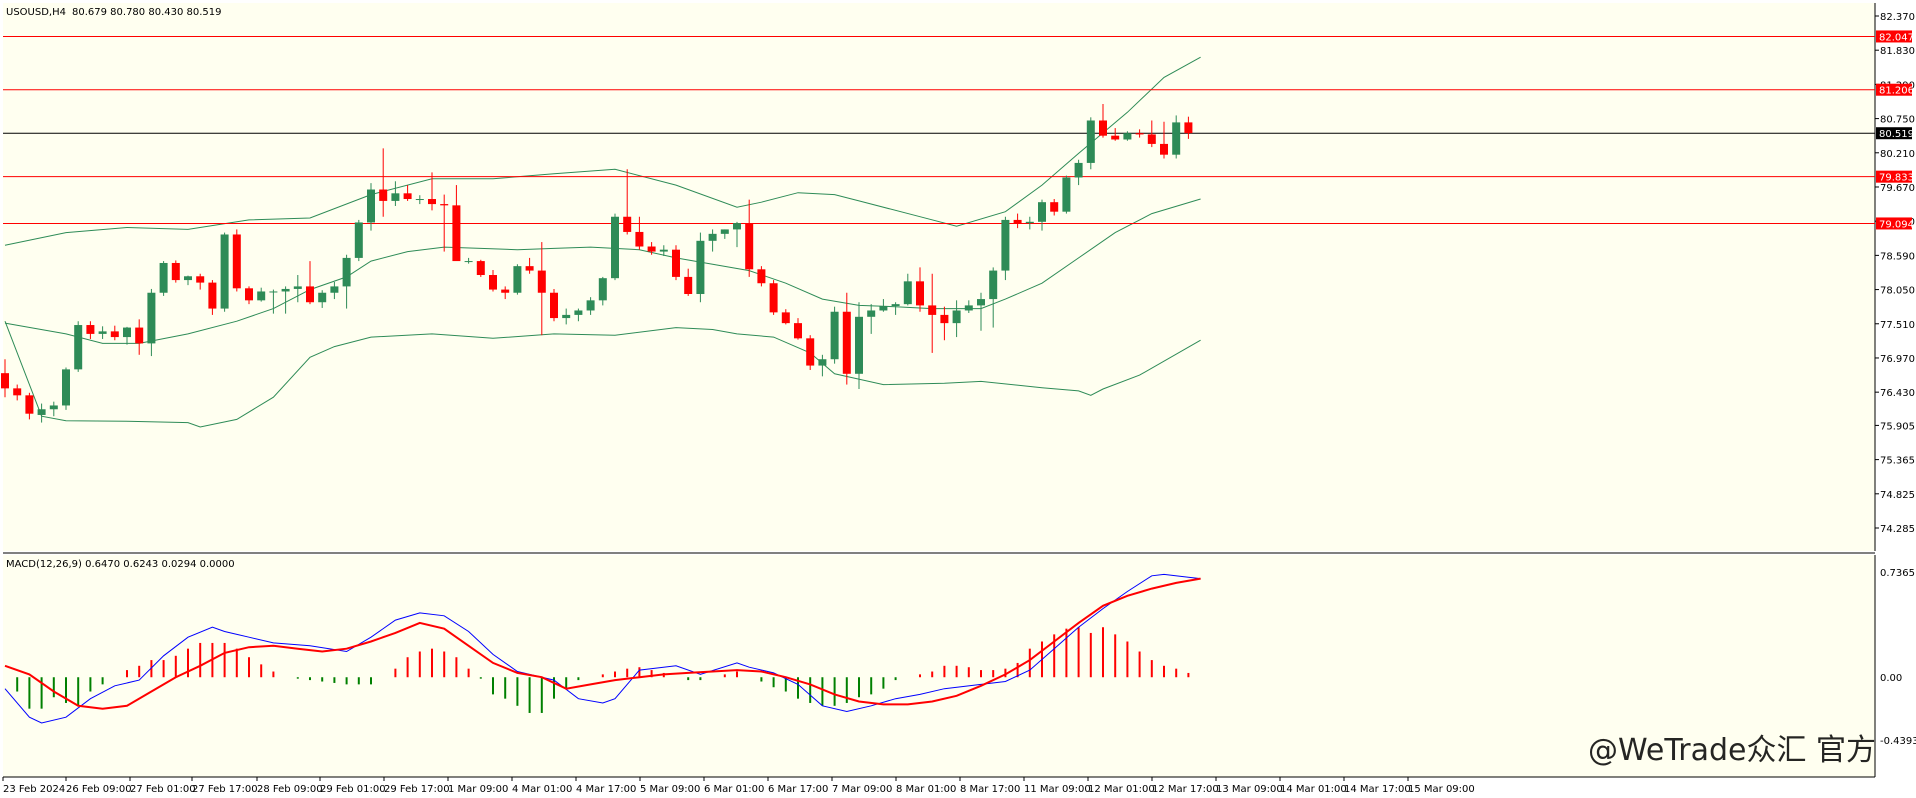 The width and height of the screenshot is (1916, 798). Describe the element at coordinates (1897, 359) in the screenshot. I see `price-tick-label: 76.970` at that location.